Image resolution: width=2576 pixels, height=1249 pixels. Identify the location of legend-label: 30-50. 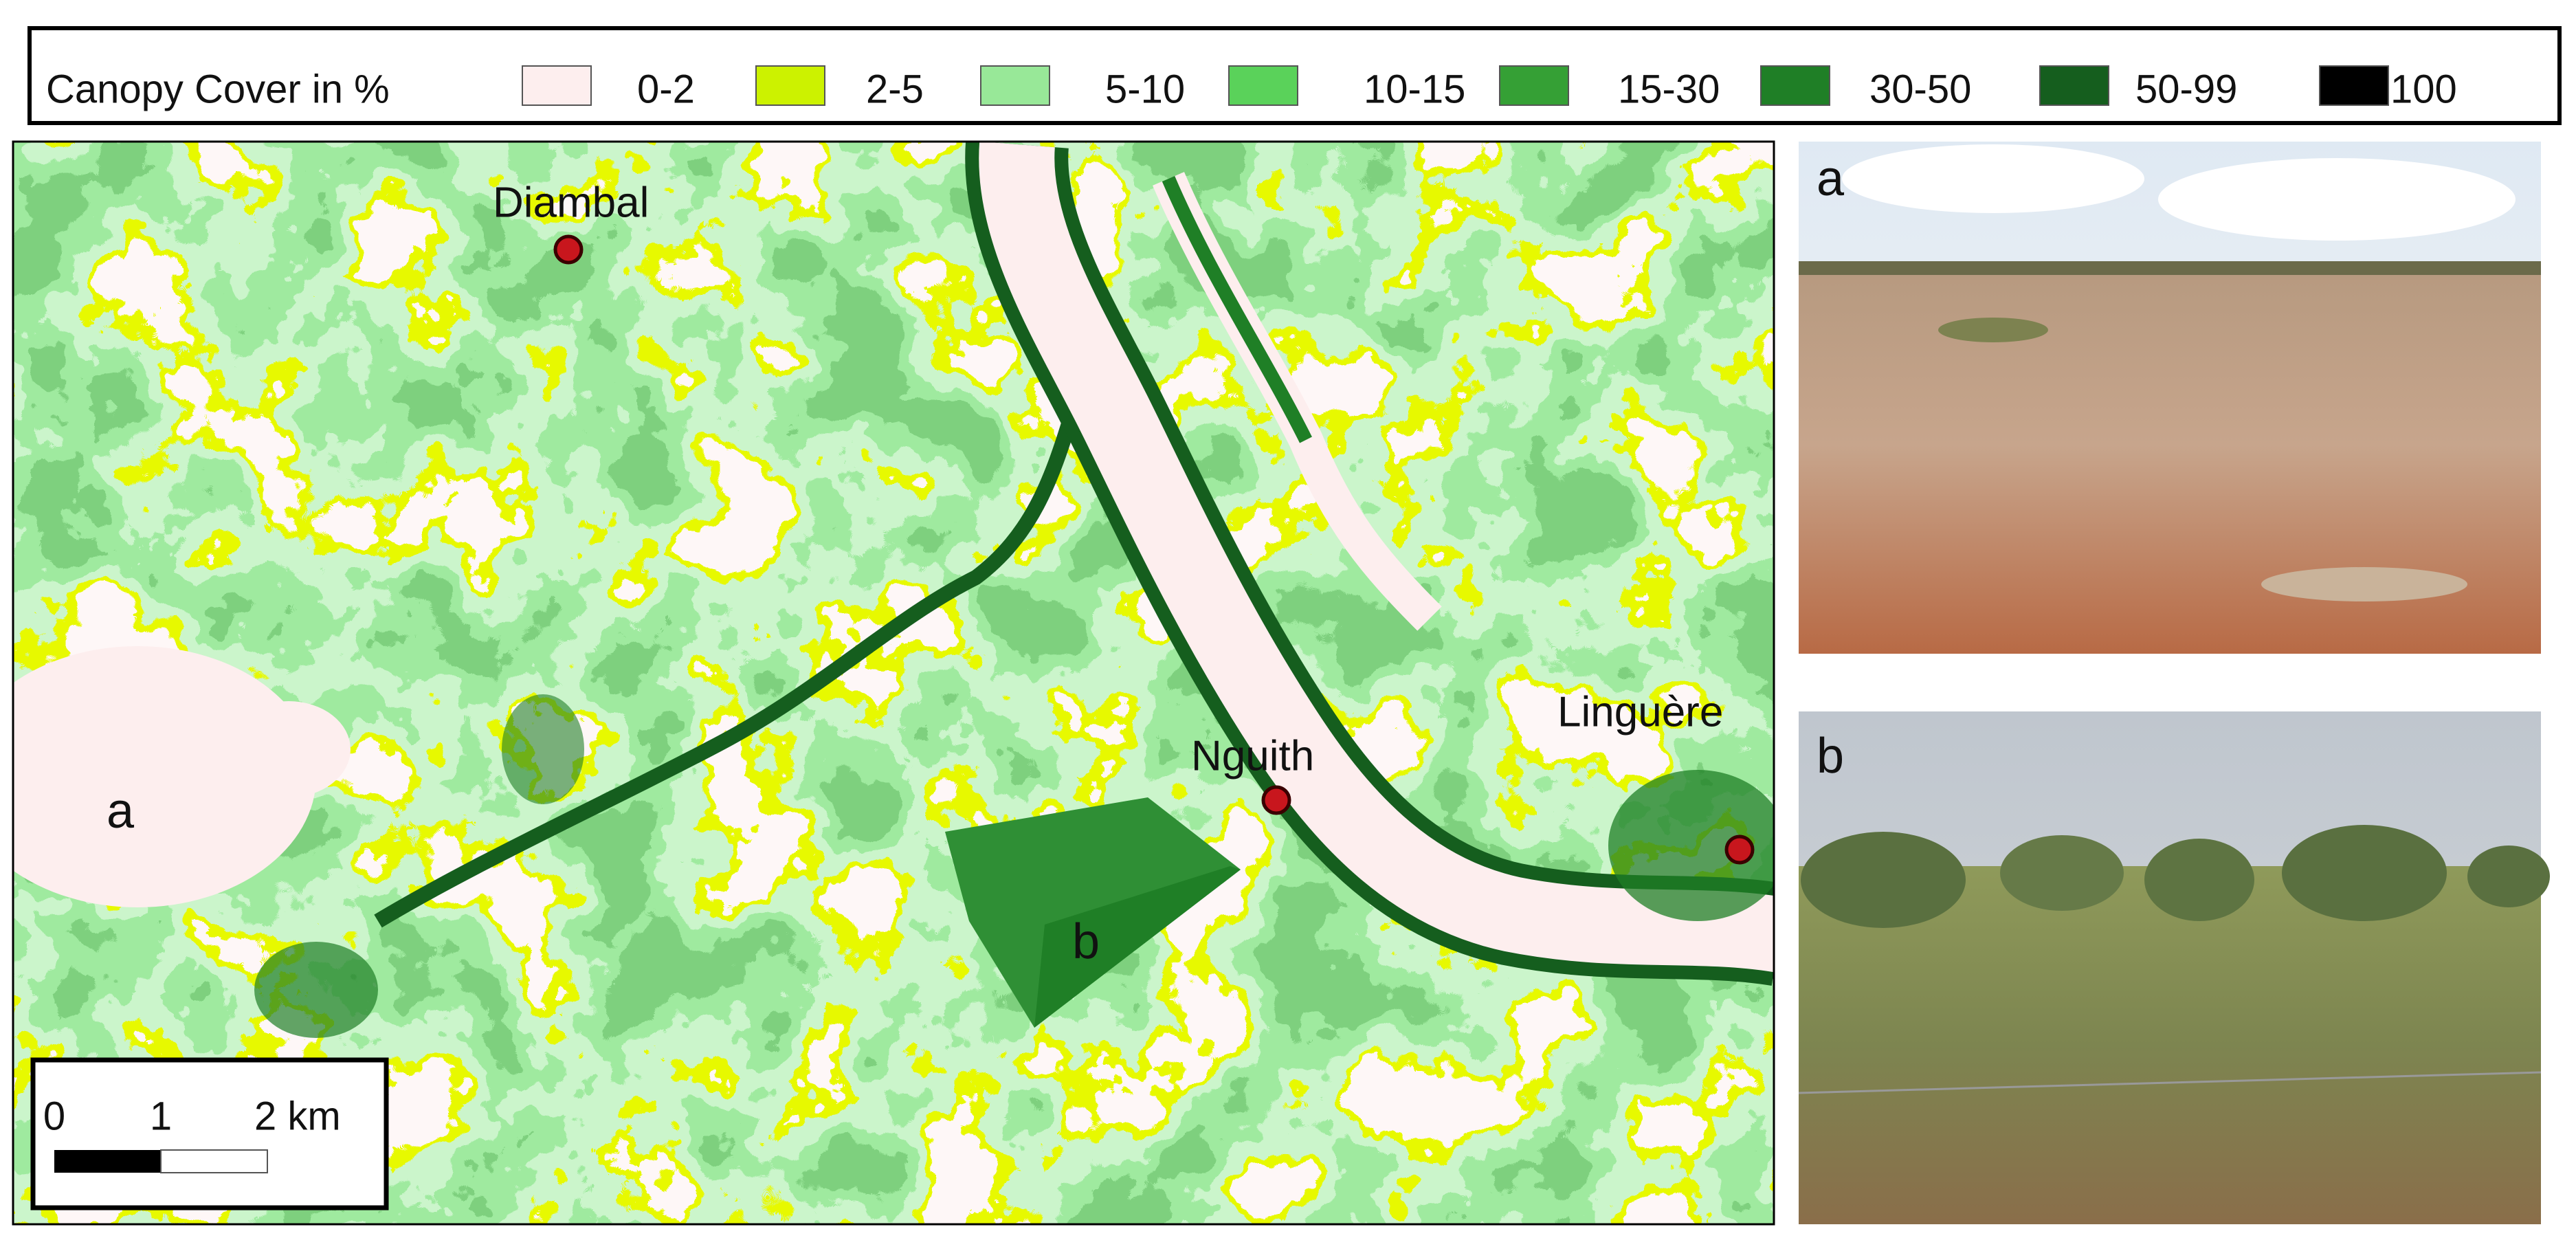
(1920, 89).